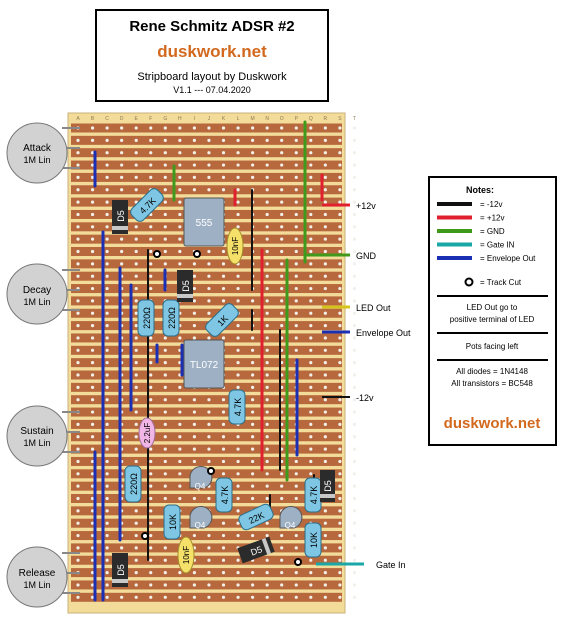 This screenshot has width=563, height=620. Describe the element at coordinates (36, 443) in the screenshot. I see `pot-sustain-value: 1M Lin` at that location.